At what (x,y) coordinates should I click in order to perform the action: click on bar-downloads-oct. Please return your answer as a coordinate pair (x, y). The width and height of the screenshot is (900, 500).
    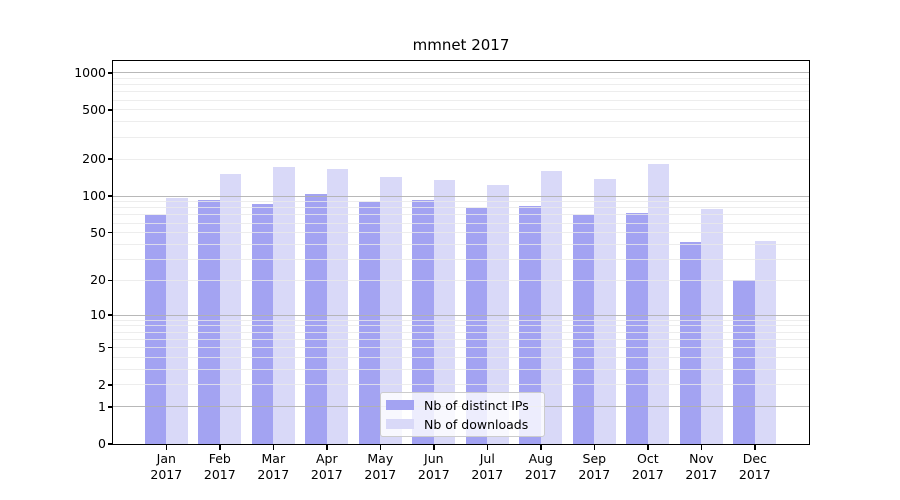
    Looking at the image, I should click on (658, 303).